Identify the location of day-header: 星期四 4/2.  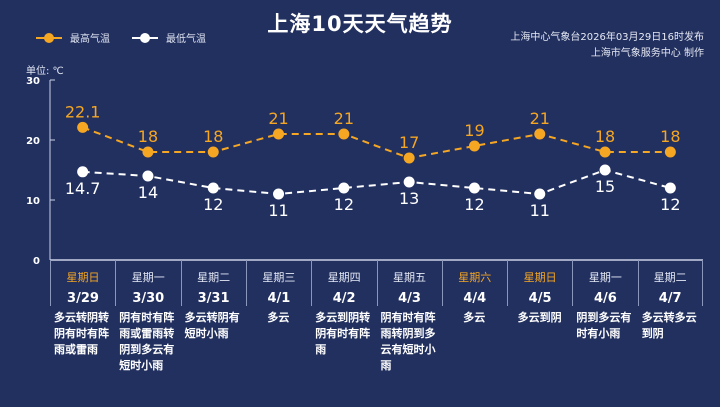
(343, 283).